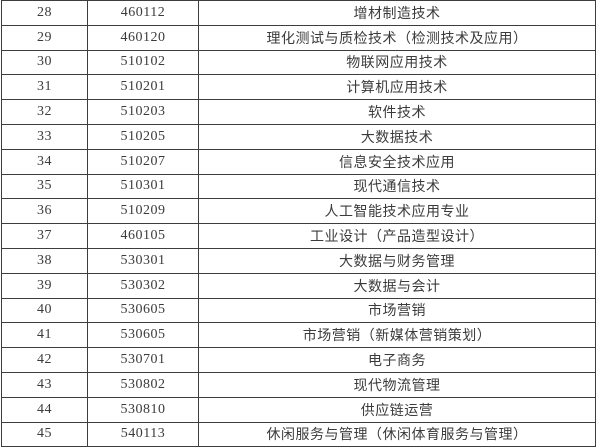 This screenshot has height=447, width=600. I want to click on row-number-cell: 41, so click(44, 335).